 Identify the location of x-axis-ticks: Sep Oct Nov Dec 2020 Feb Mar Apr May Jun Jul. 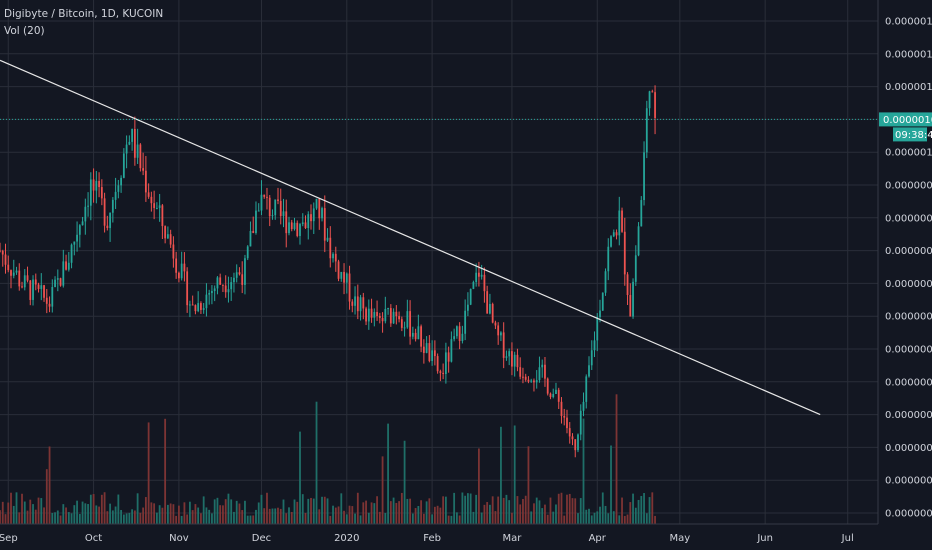
(427, 538).